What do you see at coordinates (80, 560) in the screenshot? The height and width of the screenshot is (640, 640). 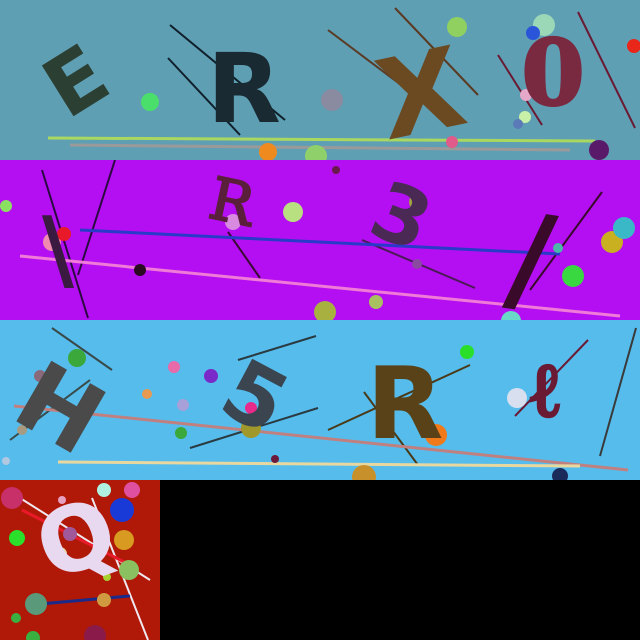 I see `captcha-panel-4: Q` at bounding box center [80, 560].